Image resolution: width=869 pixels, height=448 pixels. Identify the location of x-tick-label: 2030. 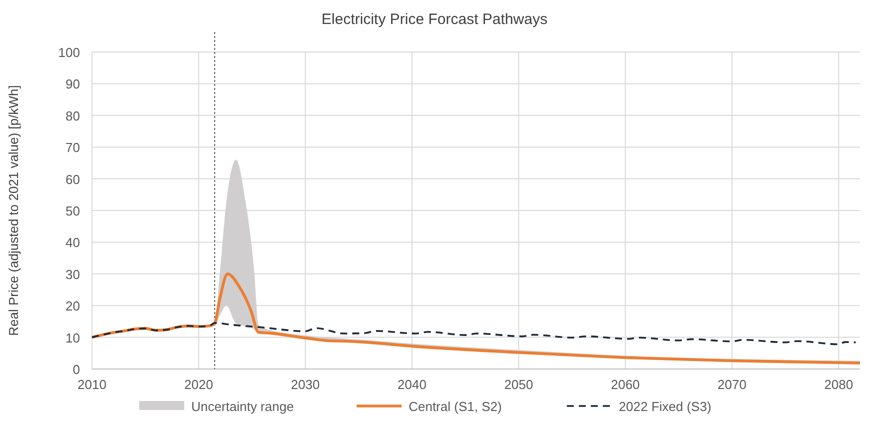
(305, 384).